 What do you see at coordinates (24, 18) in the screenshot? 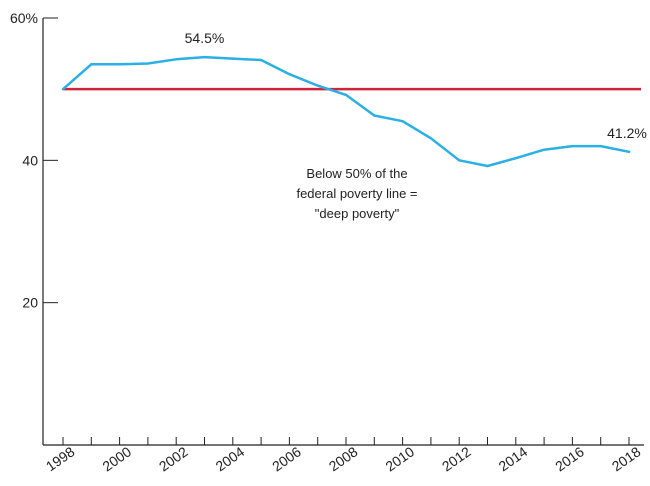
I see `y-tick-label-top: 60%` at bounding box center [24, 18].